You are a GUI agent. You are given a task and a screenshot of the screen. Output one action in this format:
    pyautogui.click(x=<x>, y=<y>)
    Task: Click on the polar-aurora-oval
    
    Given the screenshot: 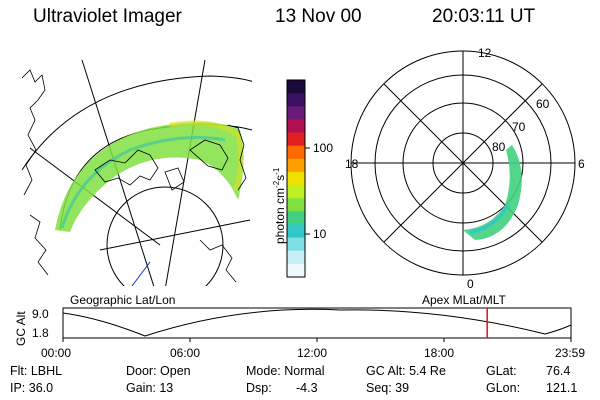 What is the action you would take?
    pyautogui.click(x=492, y=192)
    